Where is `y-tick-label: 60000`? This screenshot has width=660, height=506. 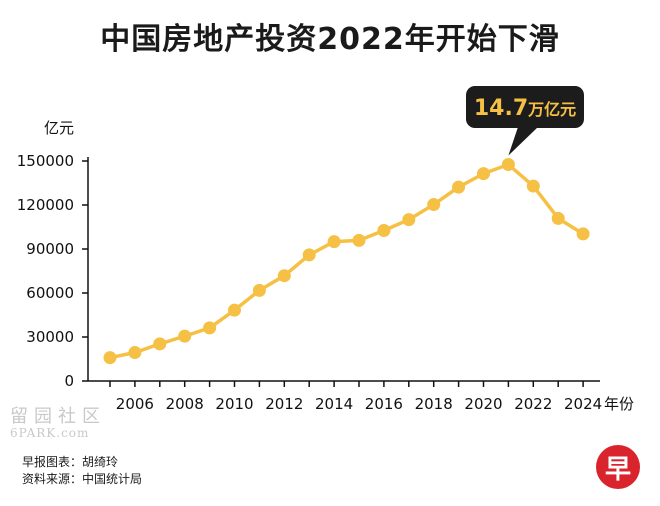
y-tick-label: 60000 is located at coordinates (50, 293).